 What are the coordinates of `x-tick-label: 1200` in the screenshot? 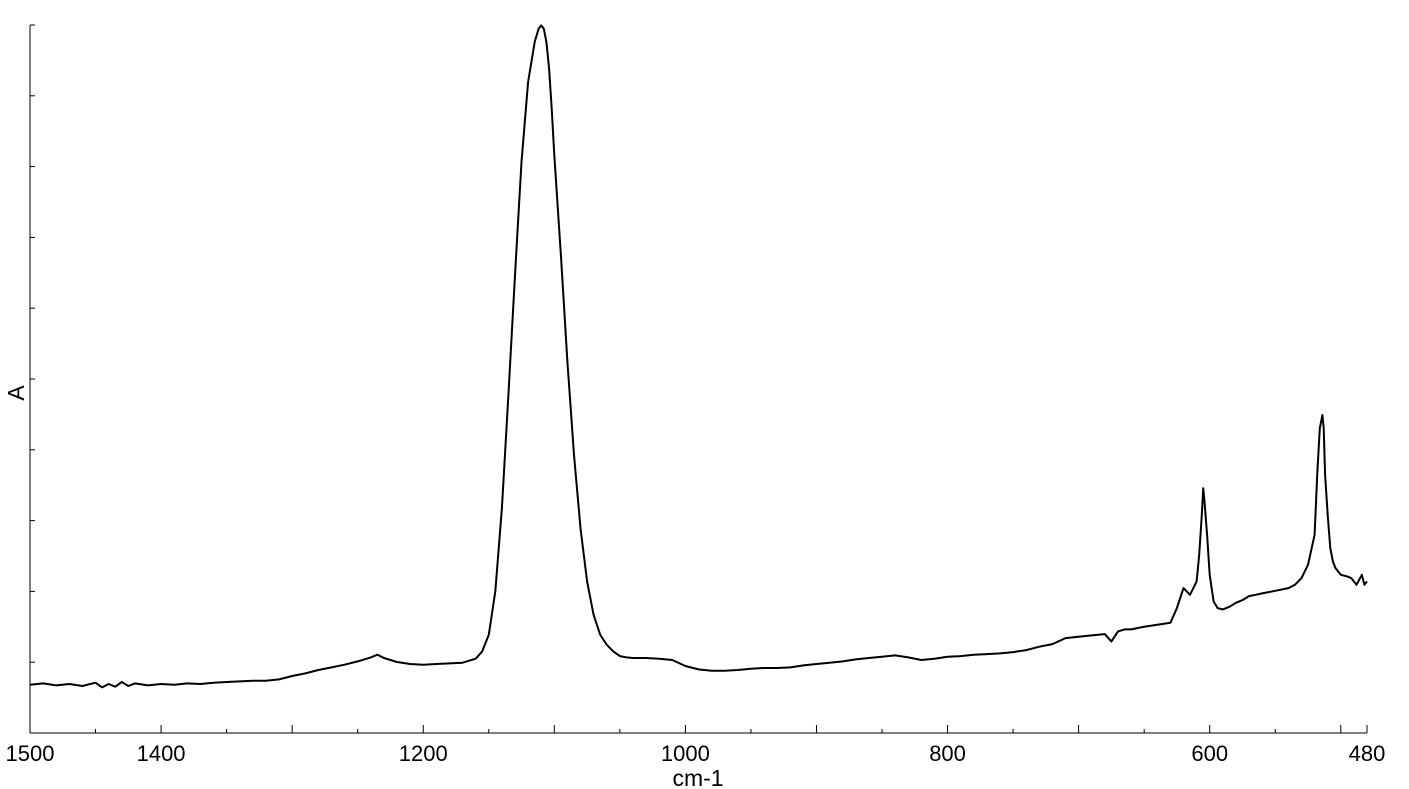 It's located at (423, 753).